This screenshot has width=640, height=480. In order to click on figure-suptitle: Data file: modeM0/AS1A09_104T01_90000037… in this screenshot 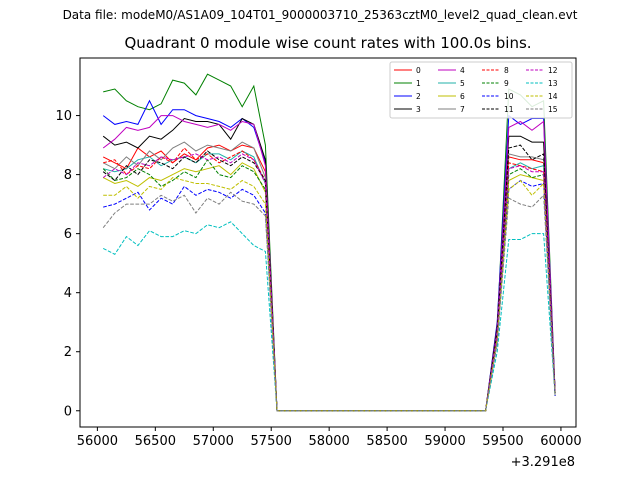, I will do `click(320, 15)`.